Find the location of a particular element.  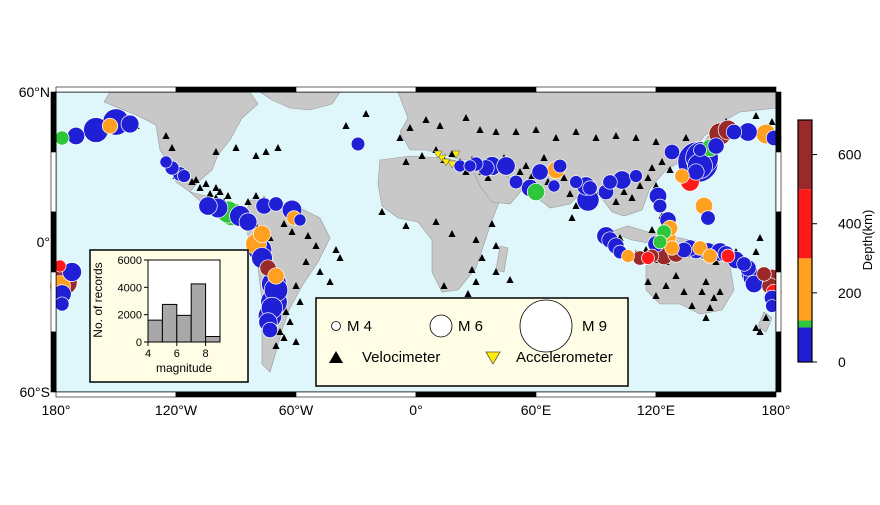

frame-segment-right is located at coordinates (778, 302).